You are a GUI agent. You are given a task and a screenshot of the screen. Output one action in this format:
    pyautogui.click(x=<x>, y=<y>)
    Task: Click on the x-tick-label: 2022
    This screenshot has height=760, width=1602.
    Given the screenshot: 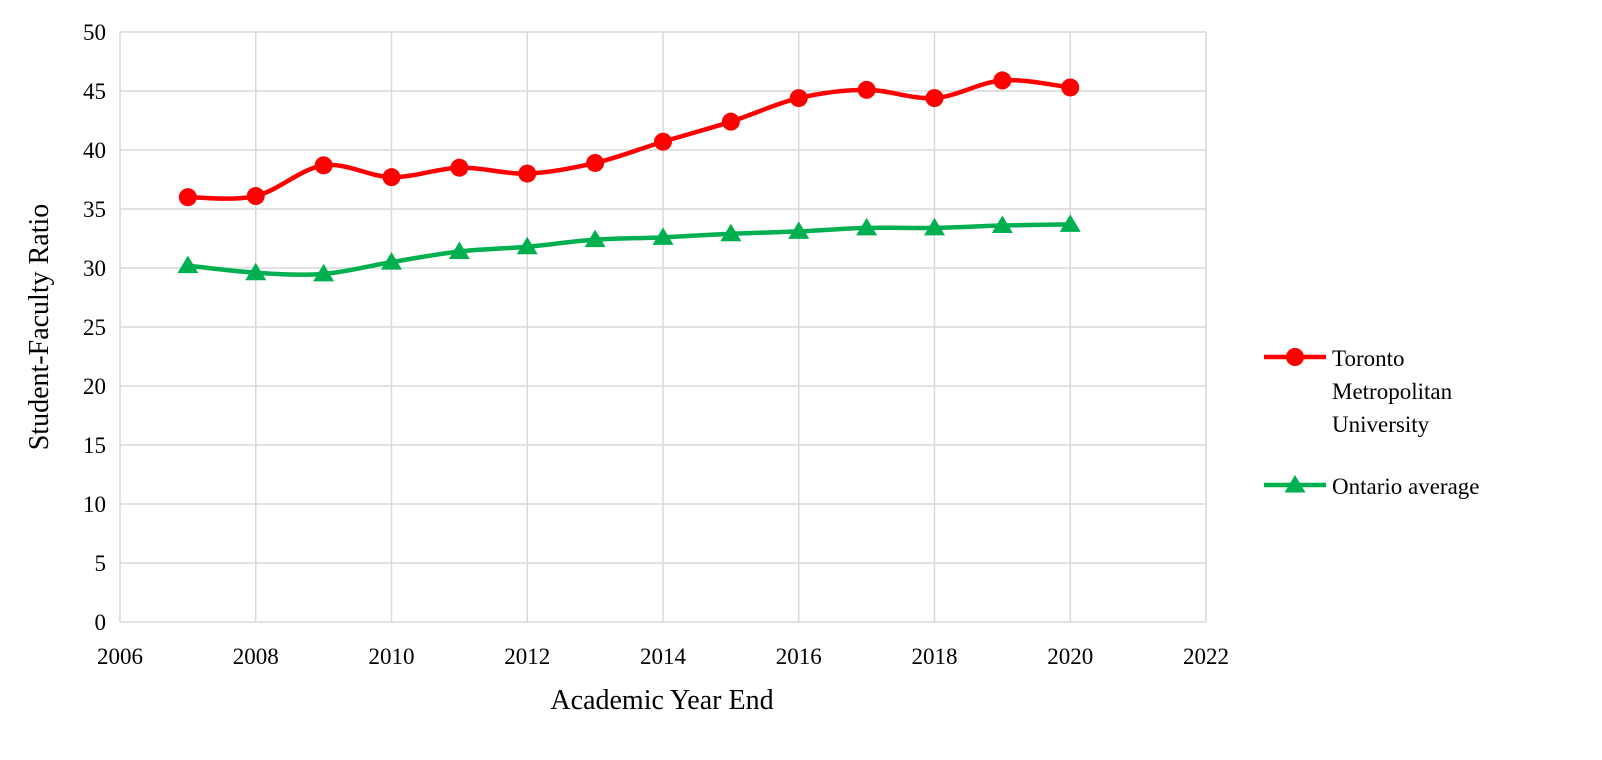 What is the action you would take?
    pyautogui.click(x=1206, y=656)
    